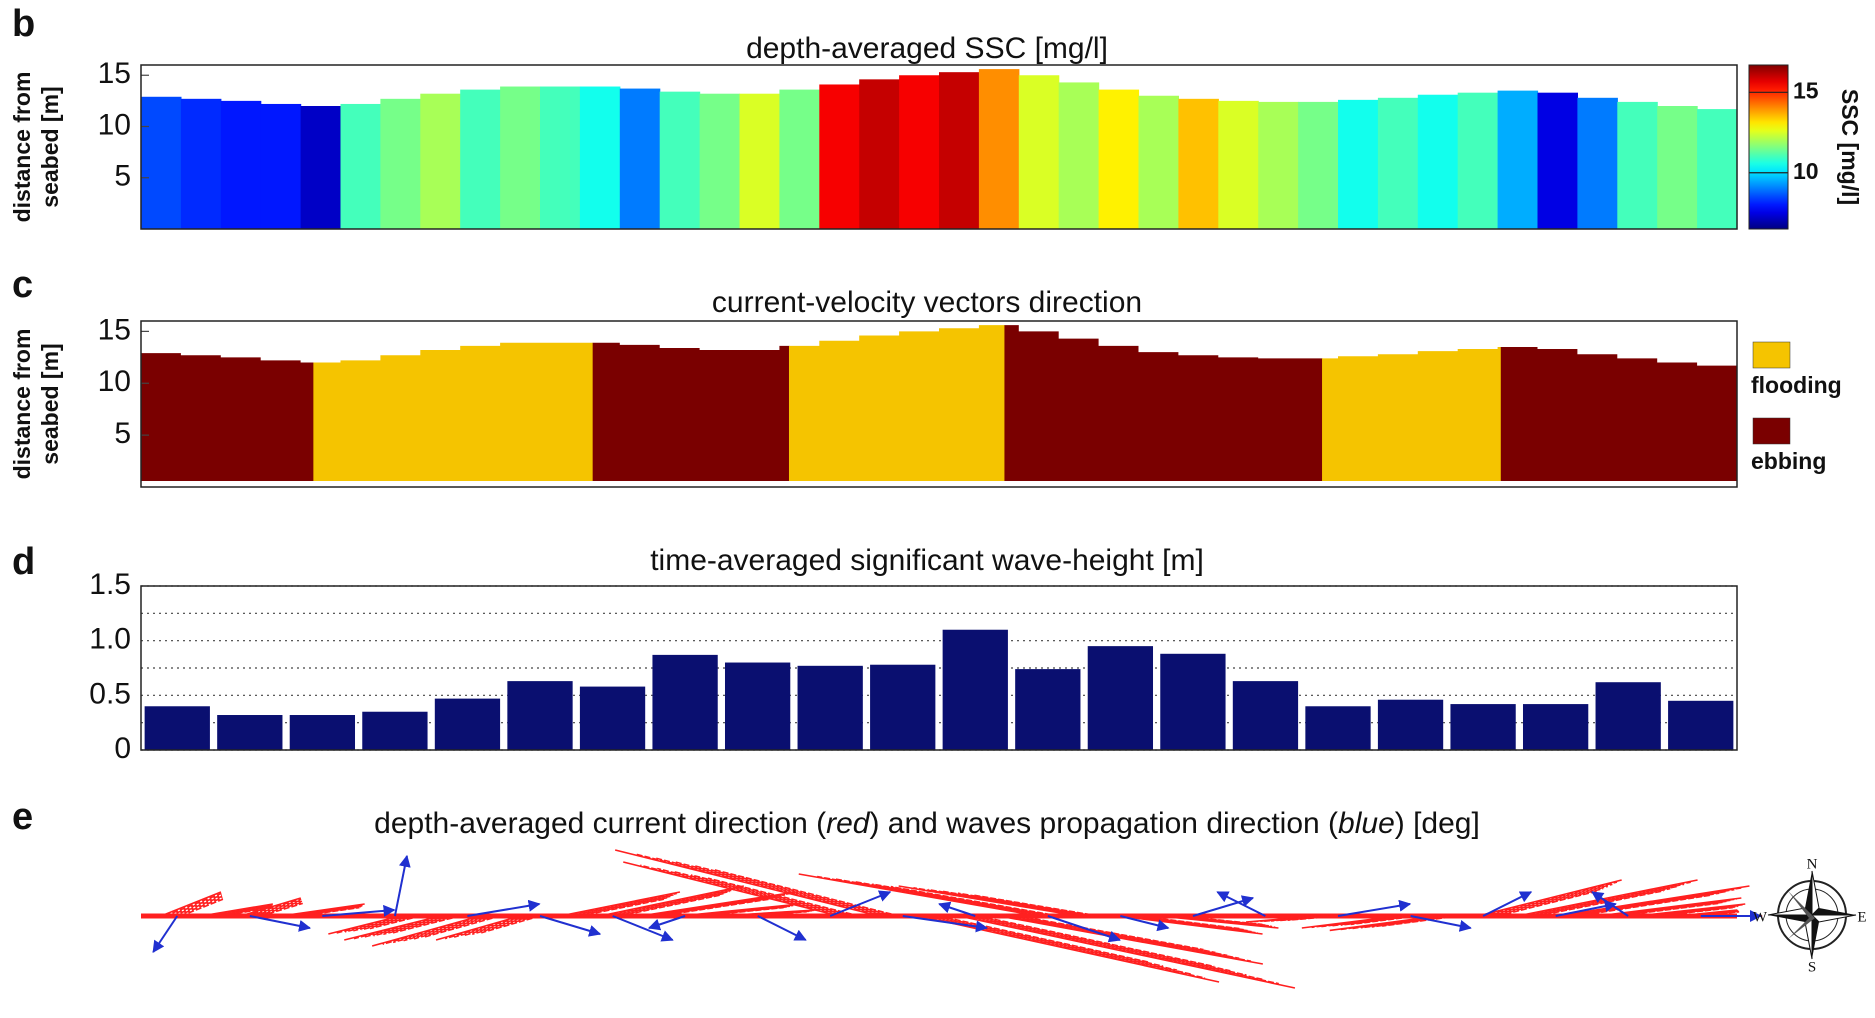 Image resolution: width=1875 pixels, height=1018 pixels. What do you see at coordinates (23, 562) in the screenshot?
I see `panel-letter: d` at bounding box center [23, 562].